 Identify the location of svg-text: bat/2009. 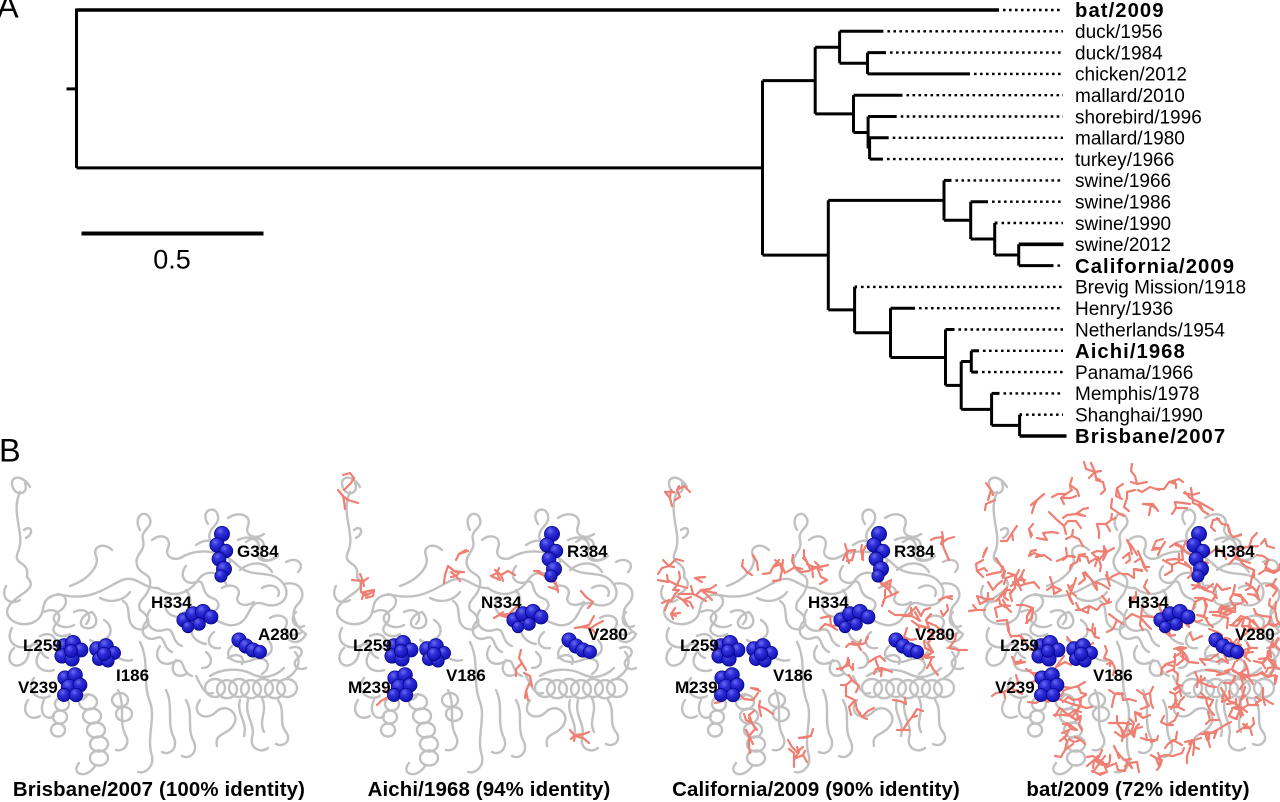
(1120, 11).